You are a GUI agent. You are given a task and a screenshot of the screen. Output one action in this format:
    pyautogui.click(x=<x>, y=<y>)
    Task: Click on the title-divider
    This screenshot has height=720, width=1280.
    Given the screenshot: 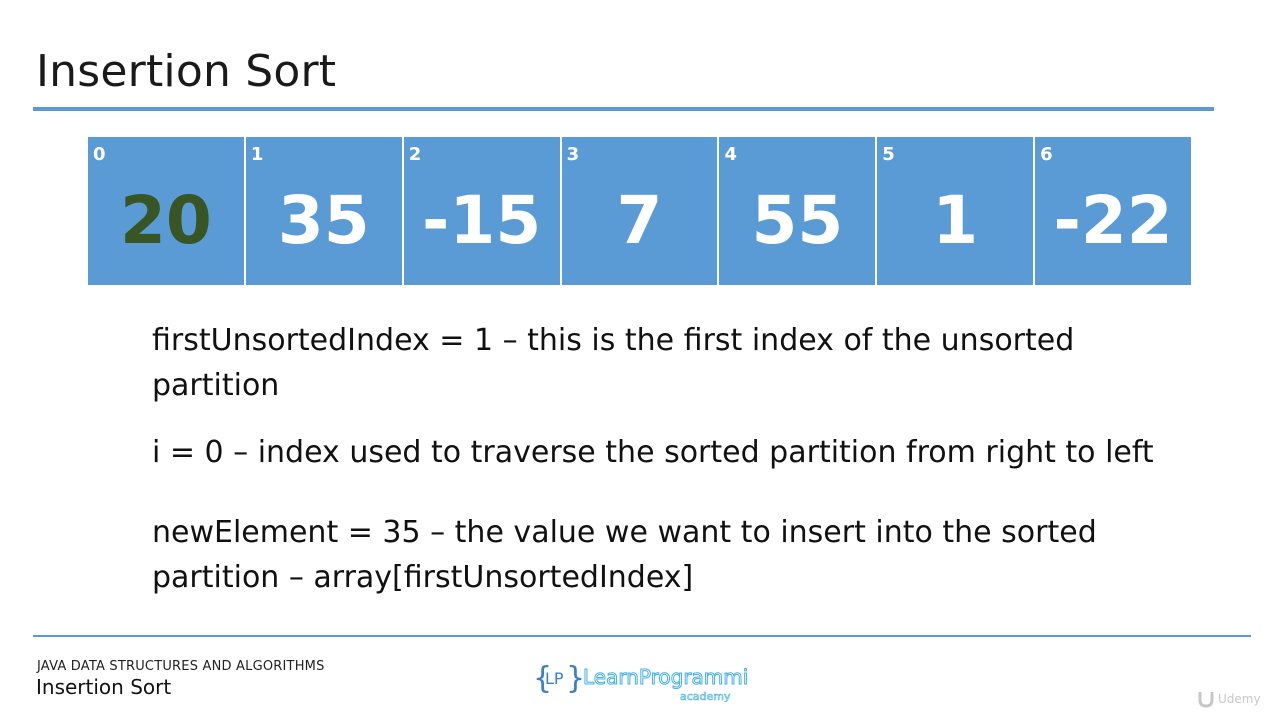 What is the action you would take?
    pyautogui.click(x=623, y=109)
    